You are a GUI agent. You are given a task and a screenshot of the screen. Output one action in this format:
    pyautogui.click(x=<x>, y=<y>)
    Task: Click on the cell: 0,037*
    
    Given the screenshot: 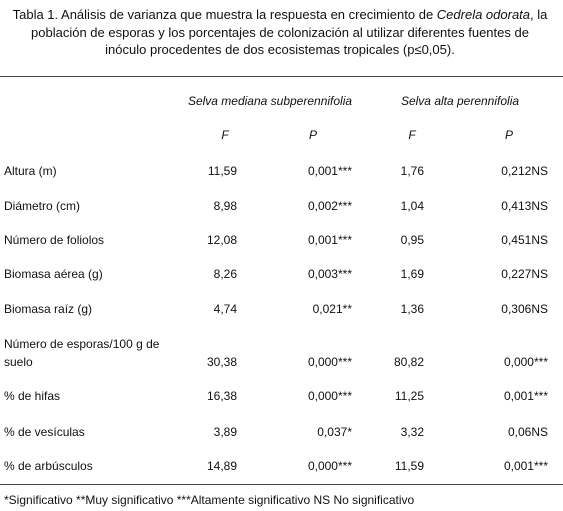 What is the action you would take?
    pyautogui.click(x=334, y=432)
    